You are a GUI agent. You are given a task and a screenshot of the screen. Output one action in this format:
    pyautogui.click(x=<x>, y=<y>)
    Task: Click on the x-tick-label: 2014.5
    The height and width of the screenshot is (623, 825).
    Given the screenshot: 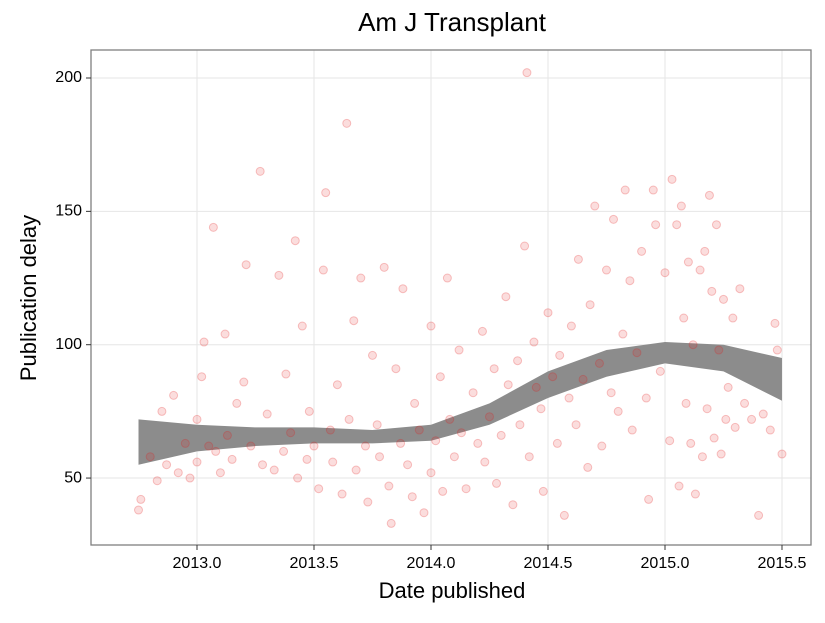 What is the action you would take?
    pyautogui.click(x=548, y=563)
    